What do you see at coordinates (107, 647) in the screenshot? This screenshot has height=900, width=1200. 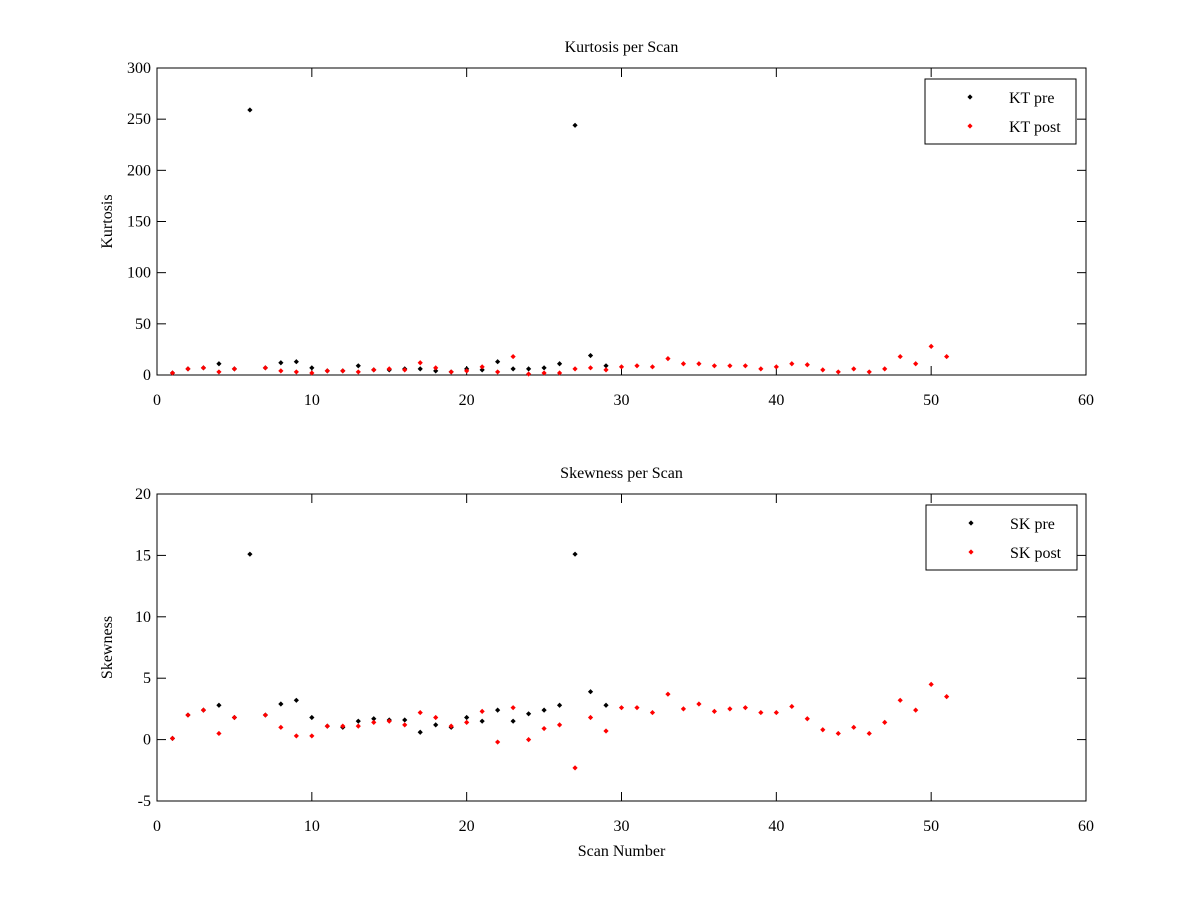 I see `skewness-y-axis-label: Skewness` at bounding box center [107, 647].